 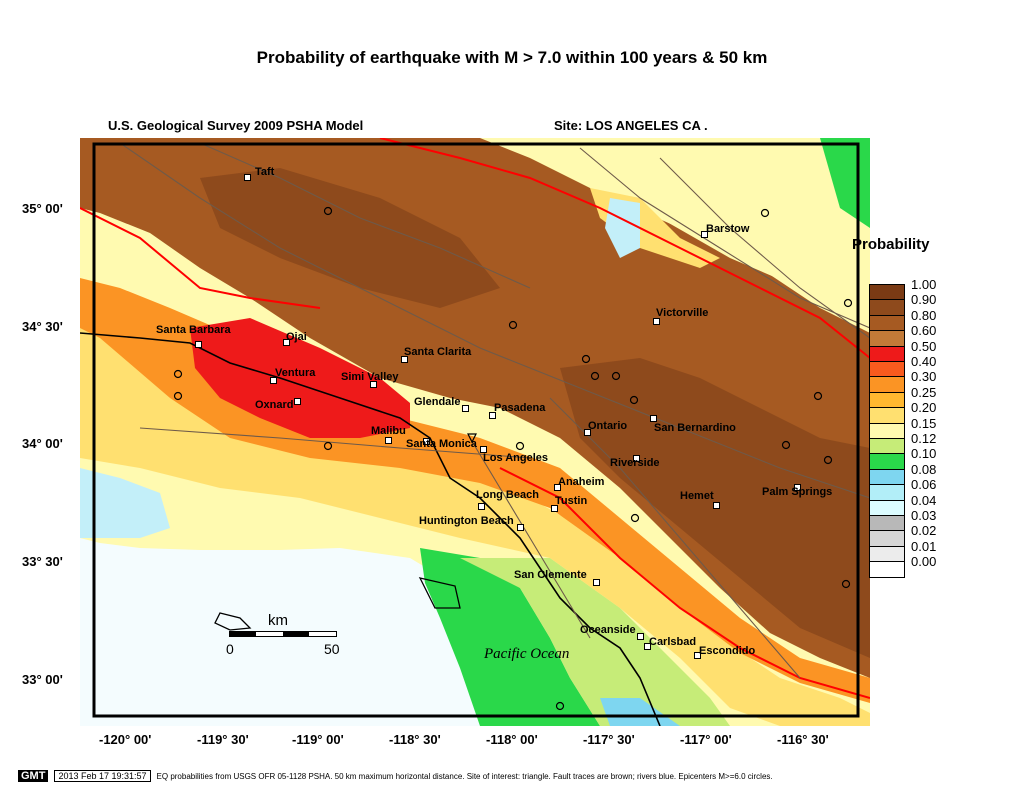 I want to click on legend-level-label: 0.04, so click(x=924, y=500).